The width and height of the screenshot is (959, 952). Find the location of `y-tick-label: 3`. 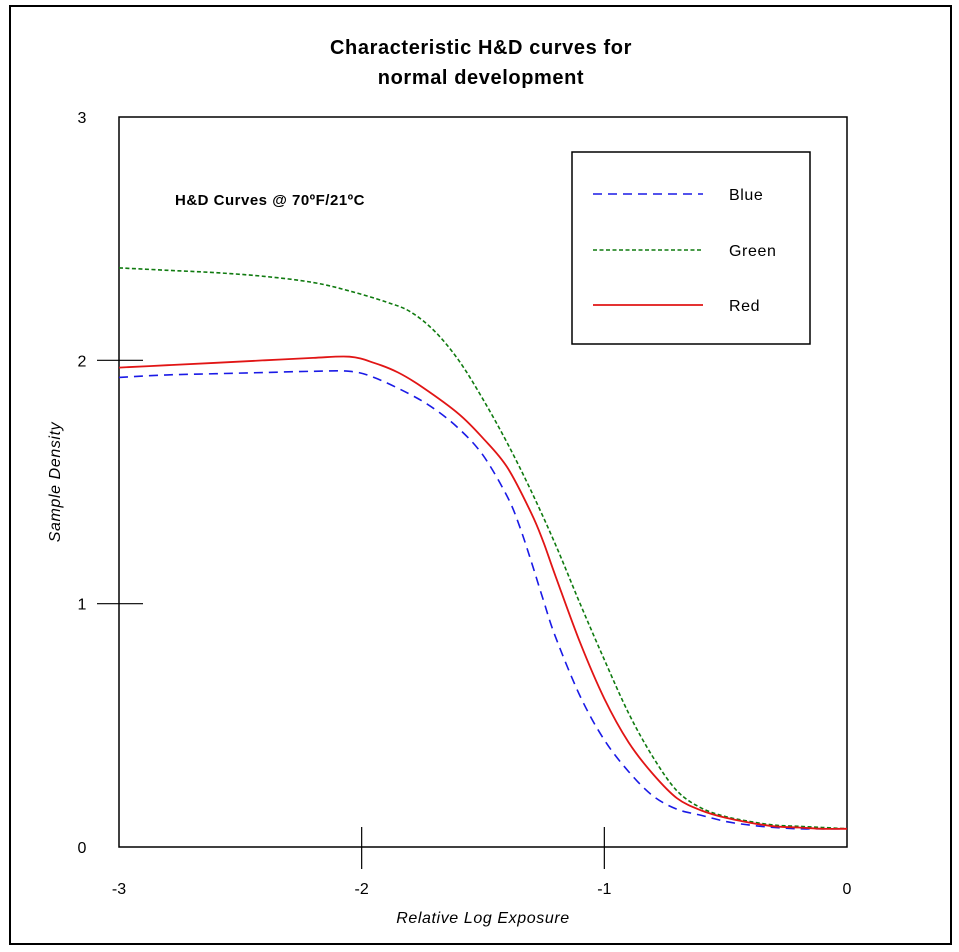

y-tick-label: 3 is located at coordinates (82, 118).